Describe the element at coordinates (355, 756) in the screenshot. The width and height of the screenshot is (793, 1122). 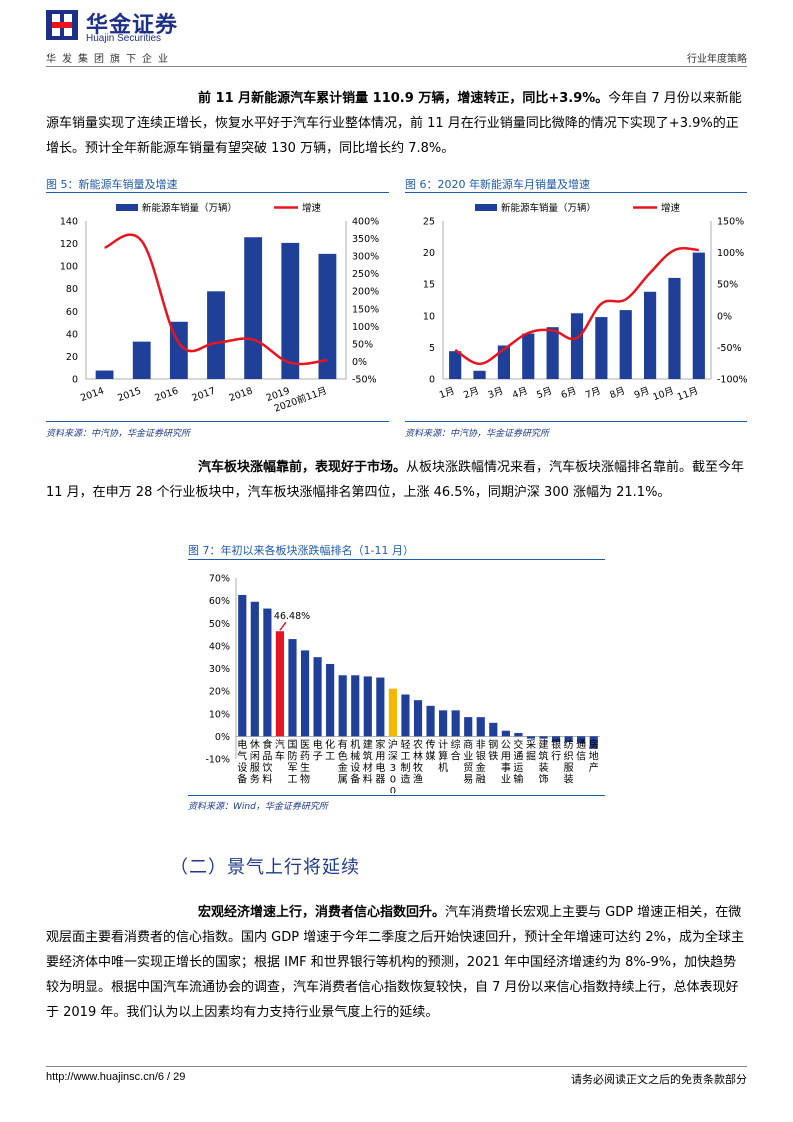
I see `x-tick-label-char: 械` at that location.